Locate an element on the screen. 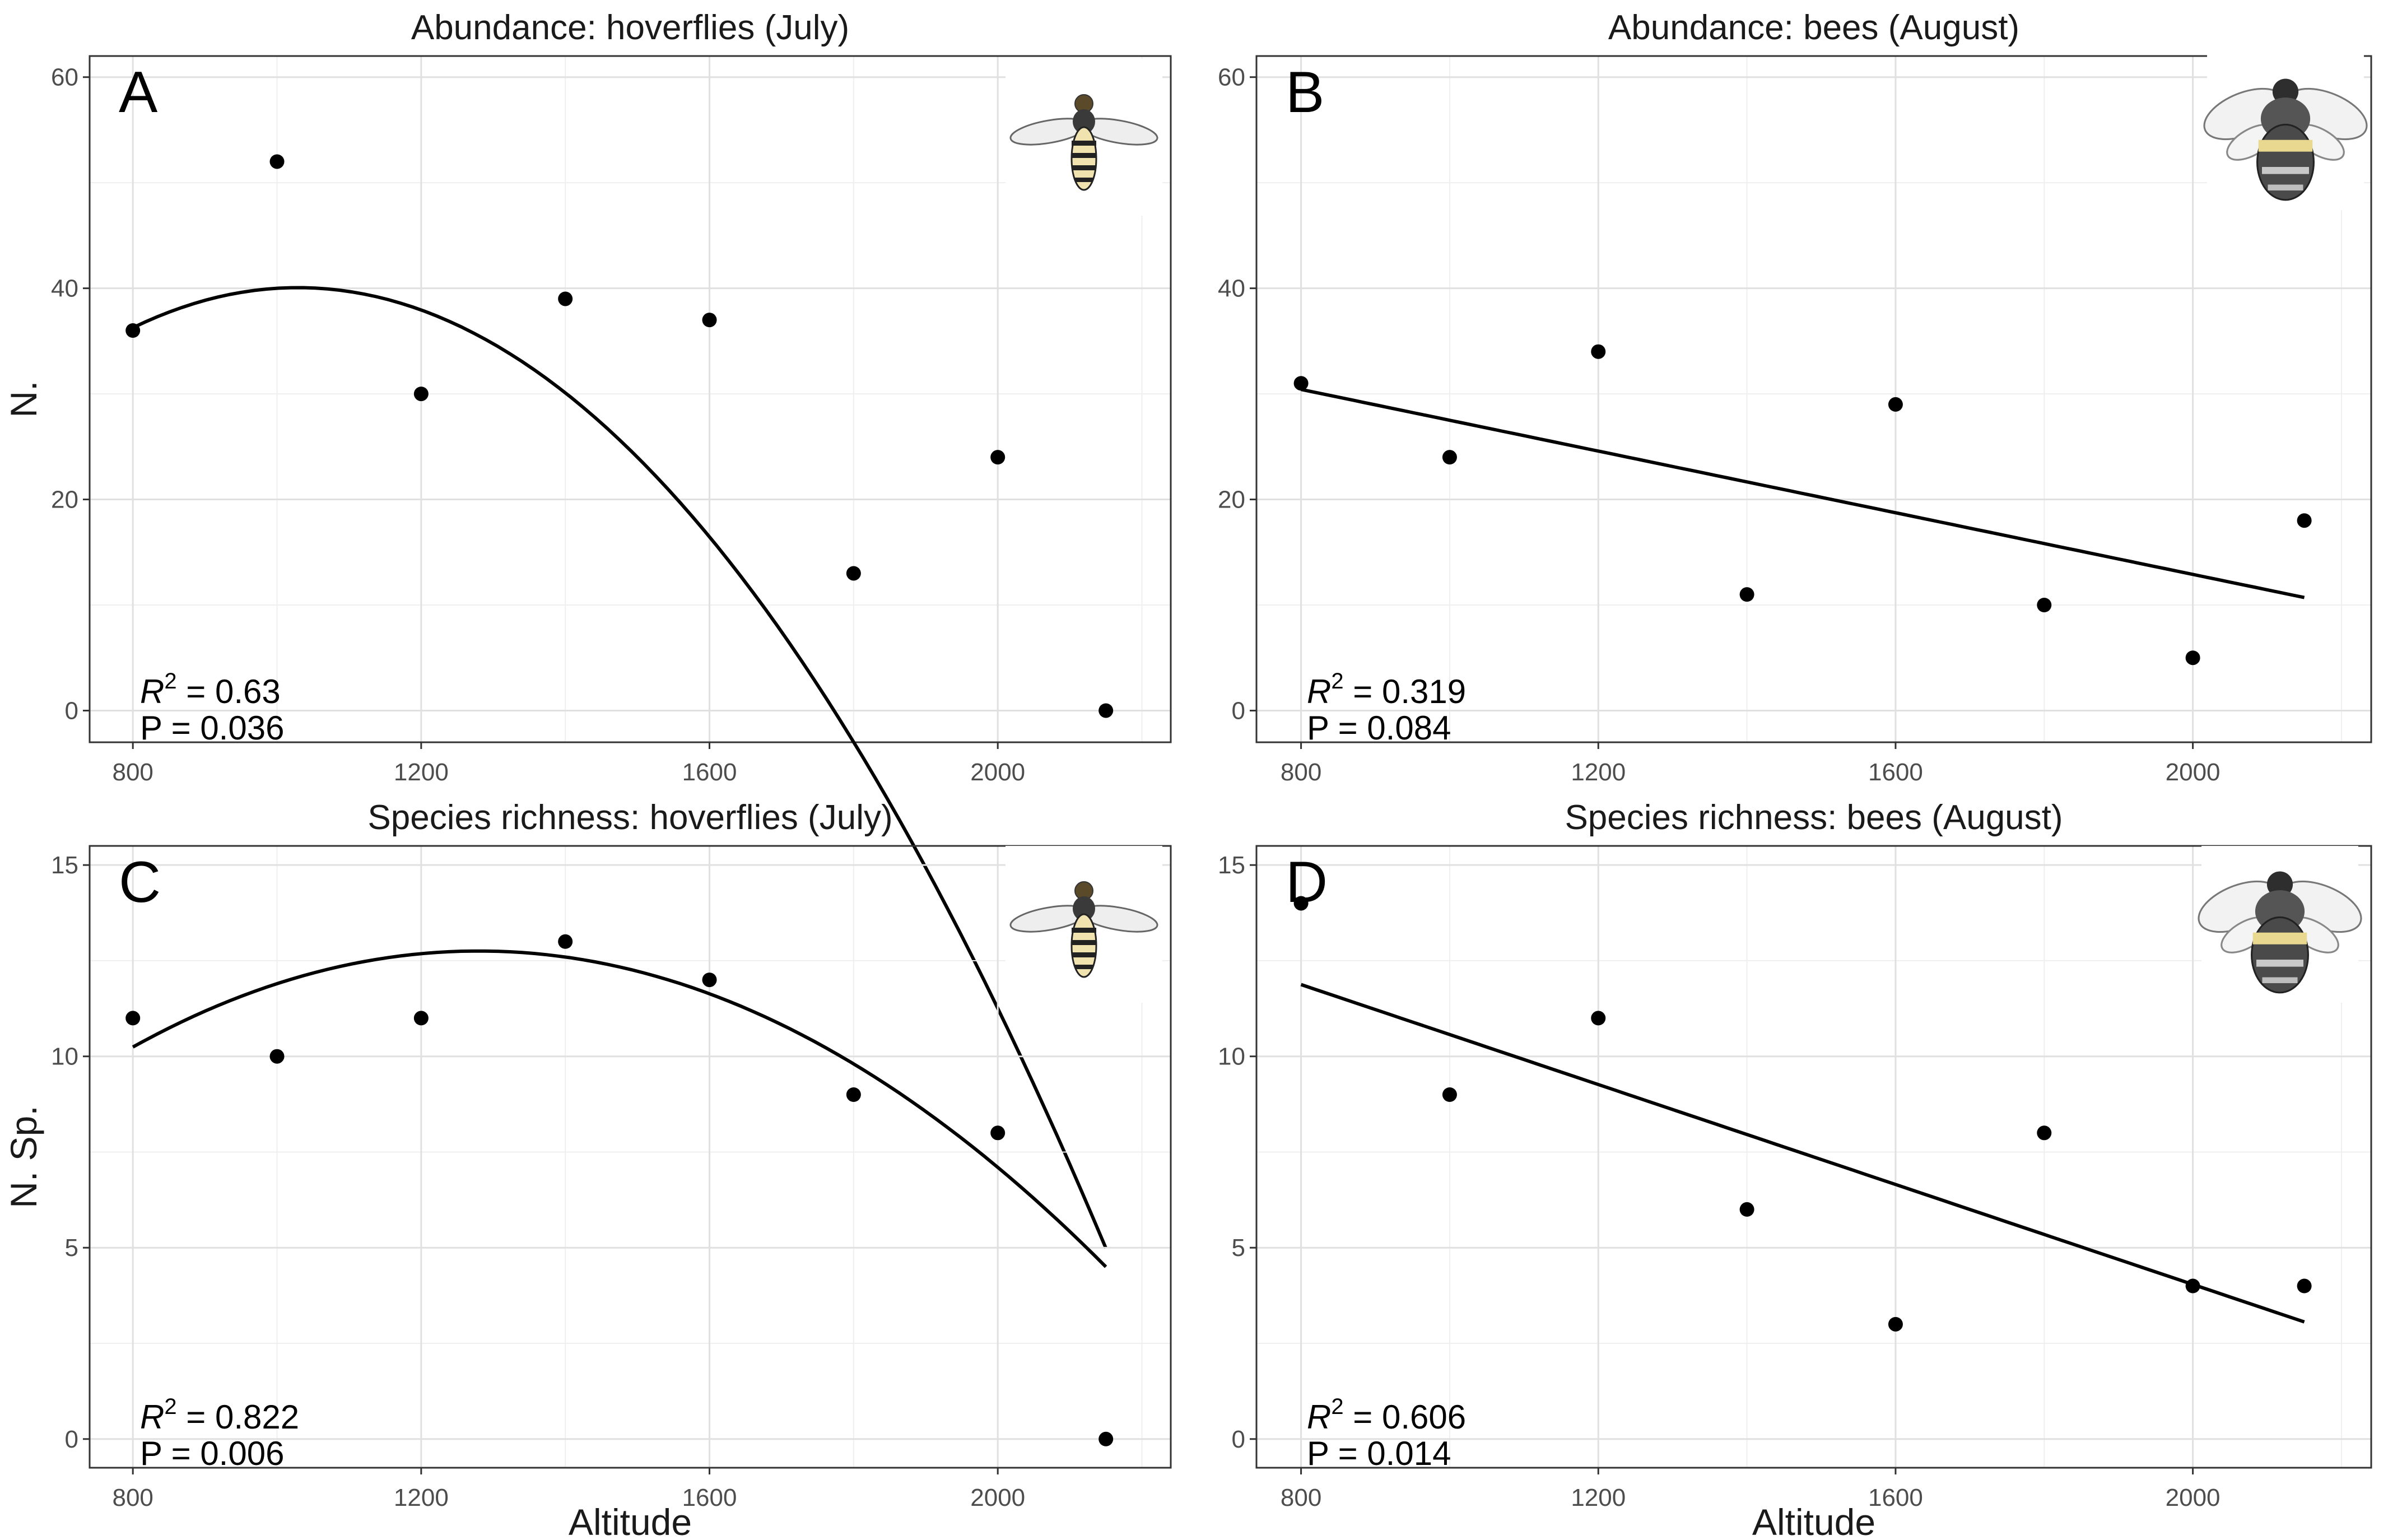 The image size is (2388, 1540). panel-c-x-ticks: 800 1200 1600 2000 is located at coordinates (568, 1489).